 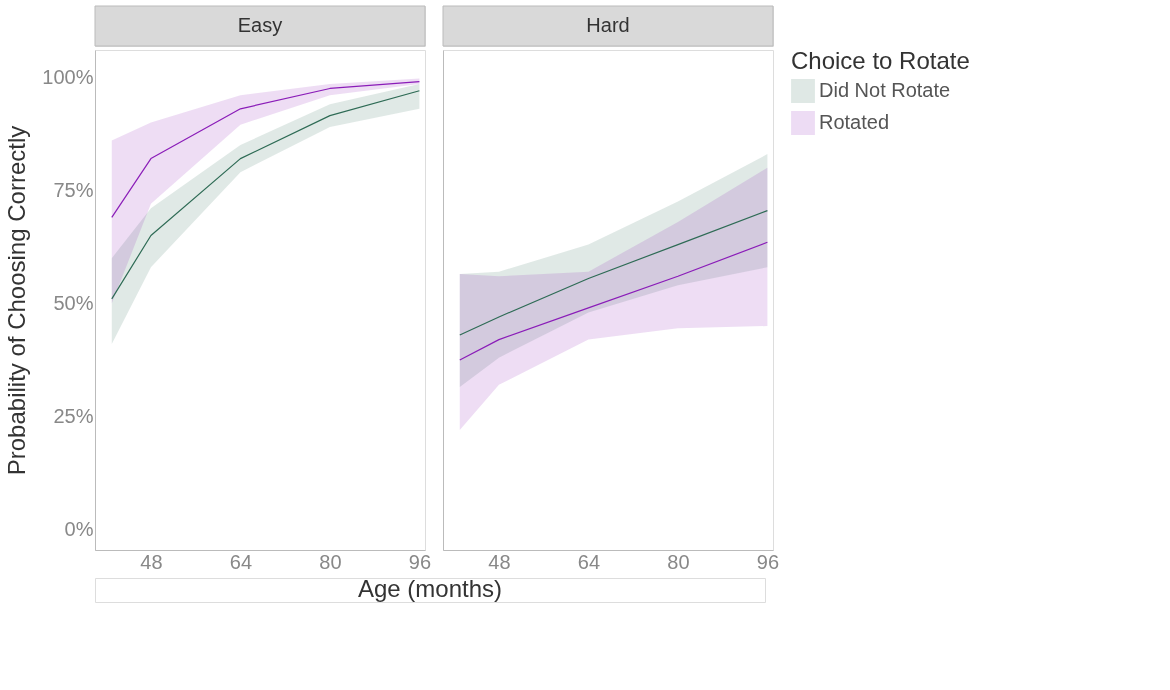 I want to click on legend-label: Did Not Rotate, so click(x=885, y=90).